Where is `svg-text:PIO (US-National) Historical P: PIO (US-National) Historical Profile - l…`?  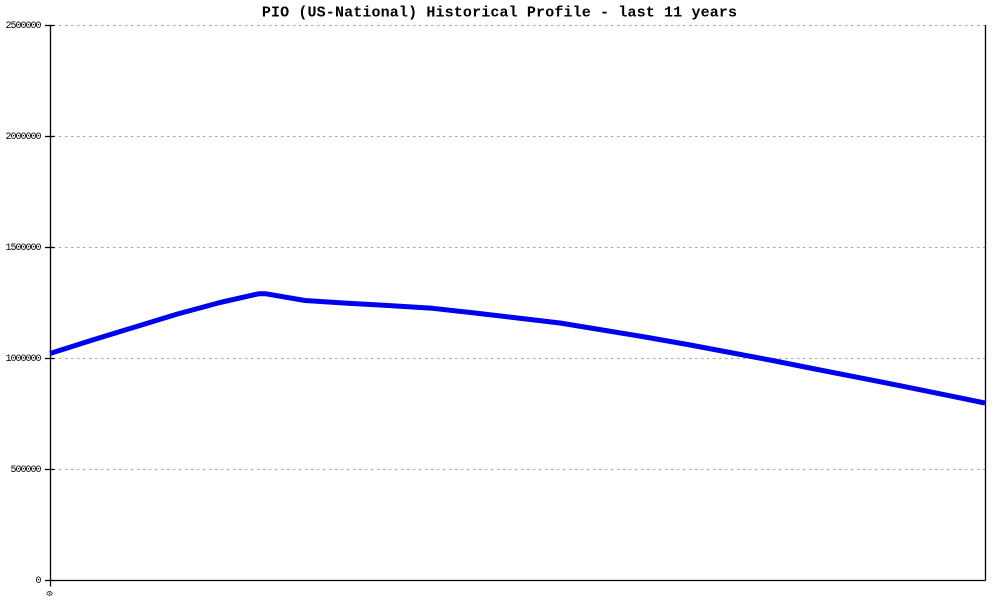
svg-text:PIO (US-National) Historical P: PIO (US-National) Historical Profile - l… is located at coordinates (499, 13).